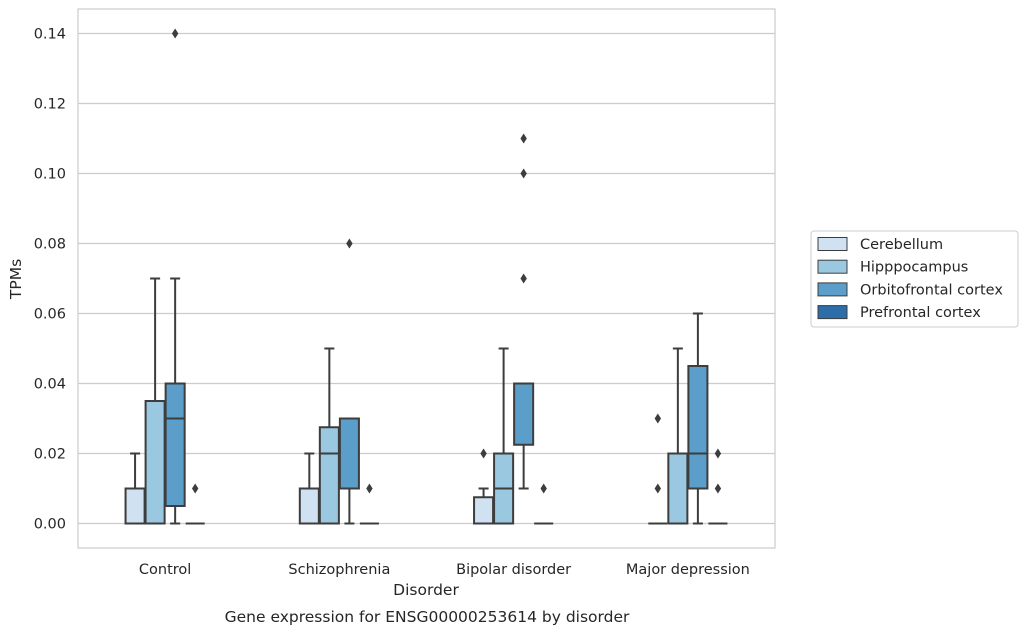 This screenshot has height=634, width=1028. Describe the element at coordinates (50, 280) in the screenshot. I see `y-tick-labels: 0.00 0.02 0.04 0.06 0.08 0.10 0.12 0.14` at that location.